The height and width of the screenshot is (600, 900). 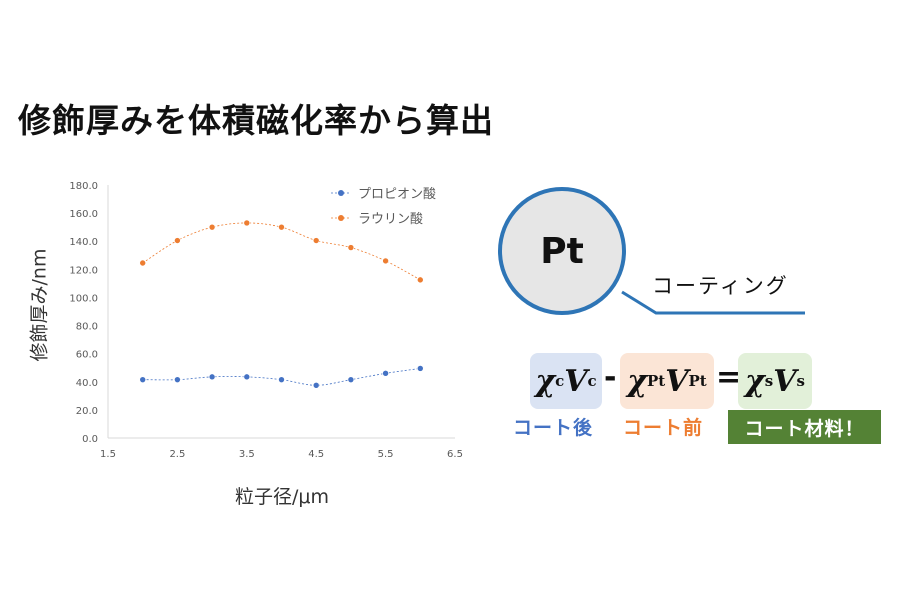 I want to click on term-before-coating: χ Pt V Pt, so click(x=667, y=381).